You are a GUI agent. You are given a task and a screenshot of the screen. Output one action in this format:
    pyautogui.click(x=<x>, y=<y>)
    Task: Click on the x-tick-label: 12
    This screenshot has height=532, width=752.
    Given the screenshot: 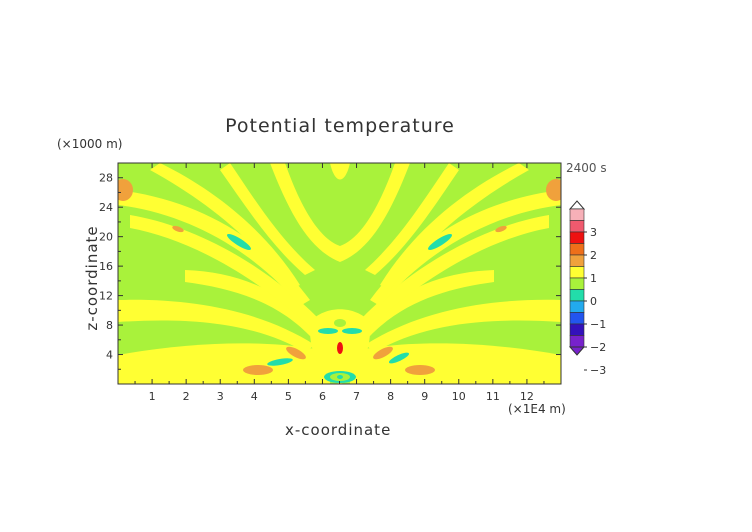 What is the action you would take?
    pyautogui.click(x=527, y=396)
    